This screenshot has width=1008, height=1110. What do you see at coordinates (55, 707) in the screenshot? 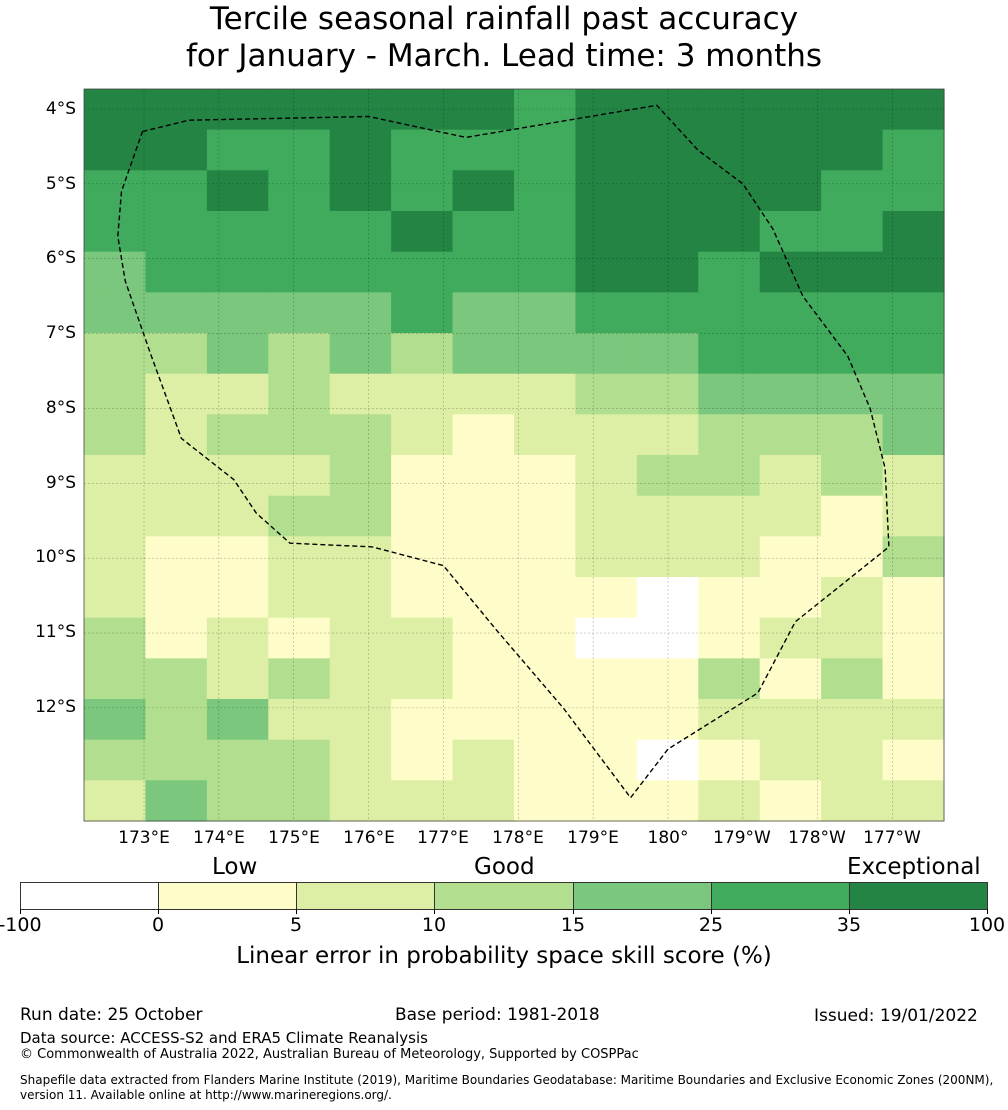
I see `lat-label-12s: 12°S` at bounding box center [55, 707].